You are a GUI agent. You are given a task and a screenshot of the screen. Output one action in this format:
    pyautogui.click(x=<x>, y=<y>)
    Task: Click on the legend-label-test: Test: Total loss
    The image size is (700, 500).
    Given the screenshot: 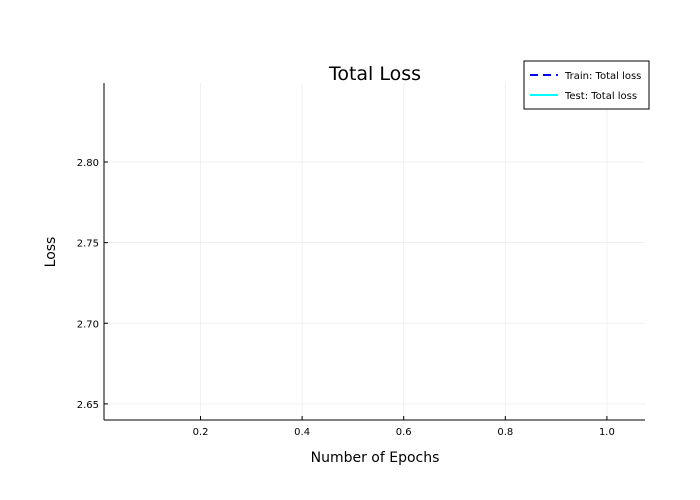 What is the action you would take?
    pyautogui.click(x=600, y=96)
    